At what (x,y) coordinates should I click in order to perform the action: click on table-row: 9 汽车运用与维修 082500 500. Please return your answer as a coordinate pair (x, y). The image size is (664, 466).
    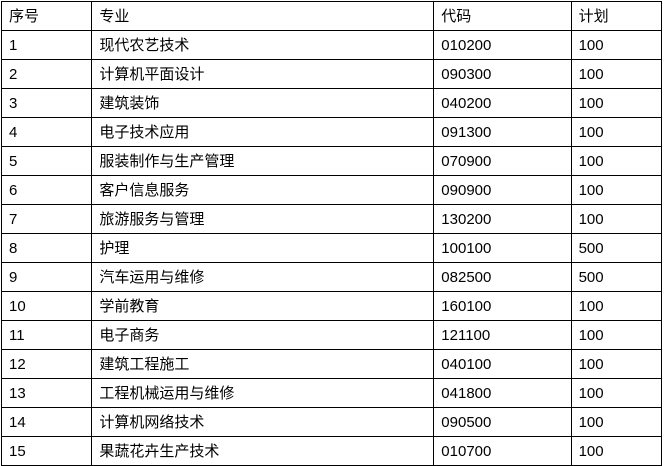
    Looking at the image, I should click on (331, 277).